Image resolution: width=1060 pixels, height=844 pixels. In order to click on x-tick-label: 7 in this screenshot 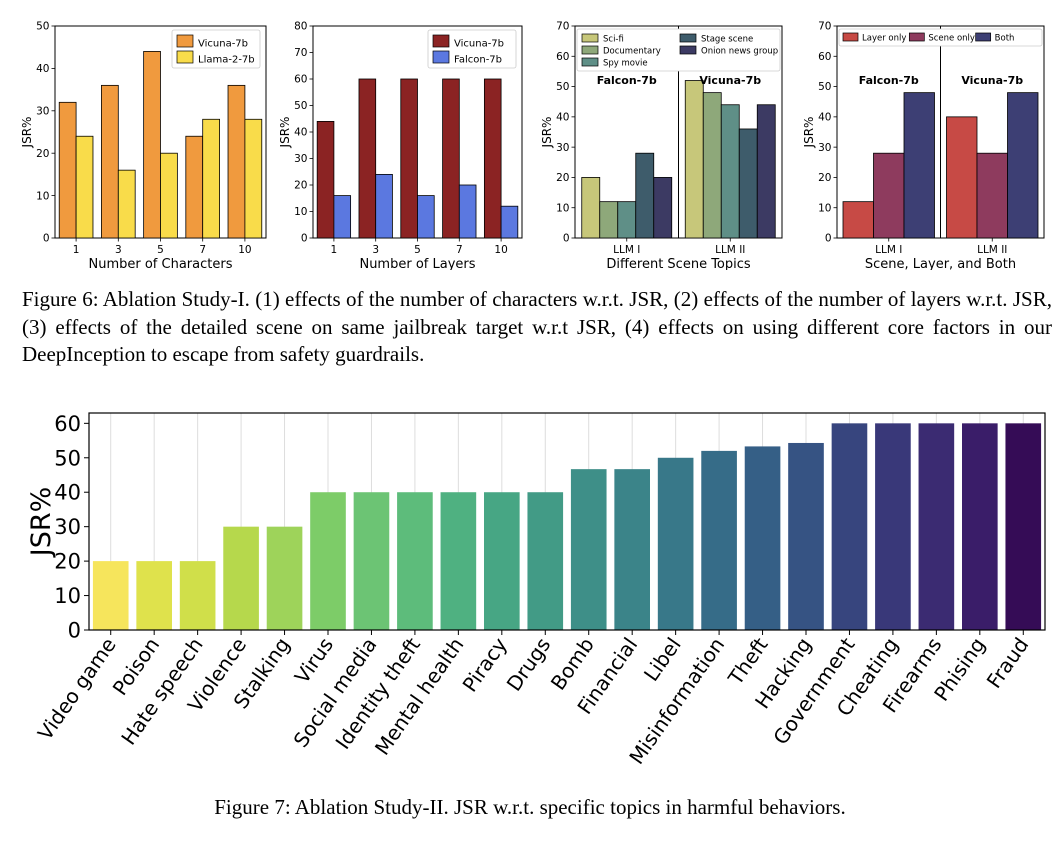, I will do `click(459, 250)`.